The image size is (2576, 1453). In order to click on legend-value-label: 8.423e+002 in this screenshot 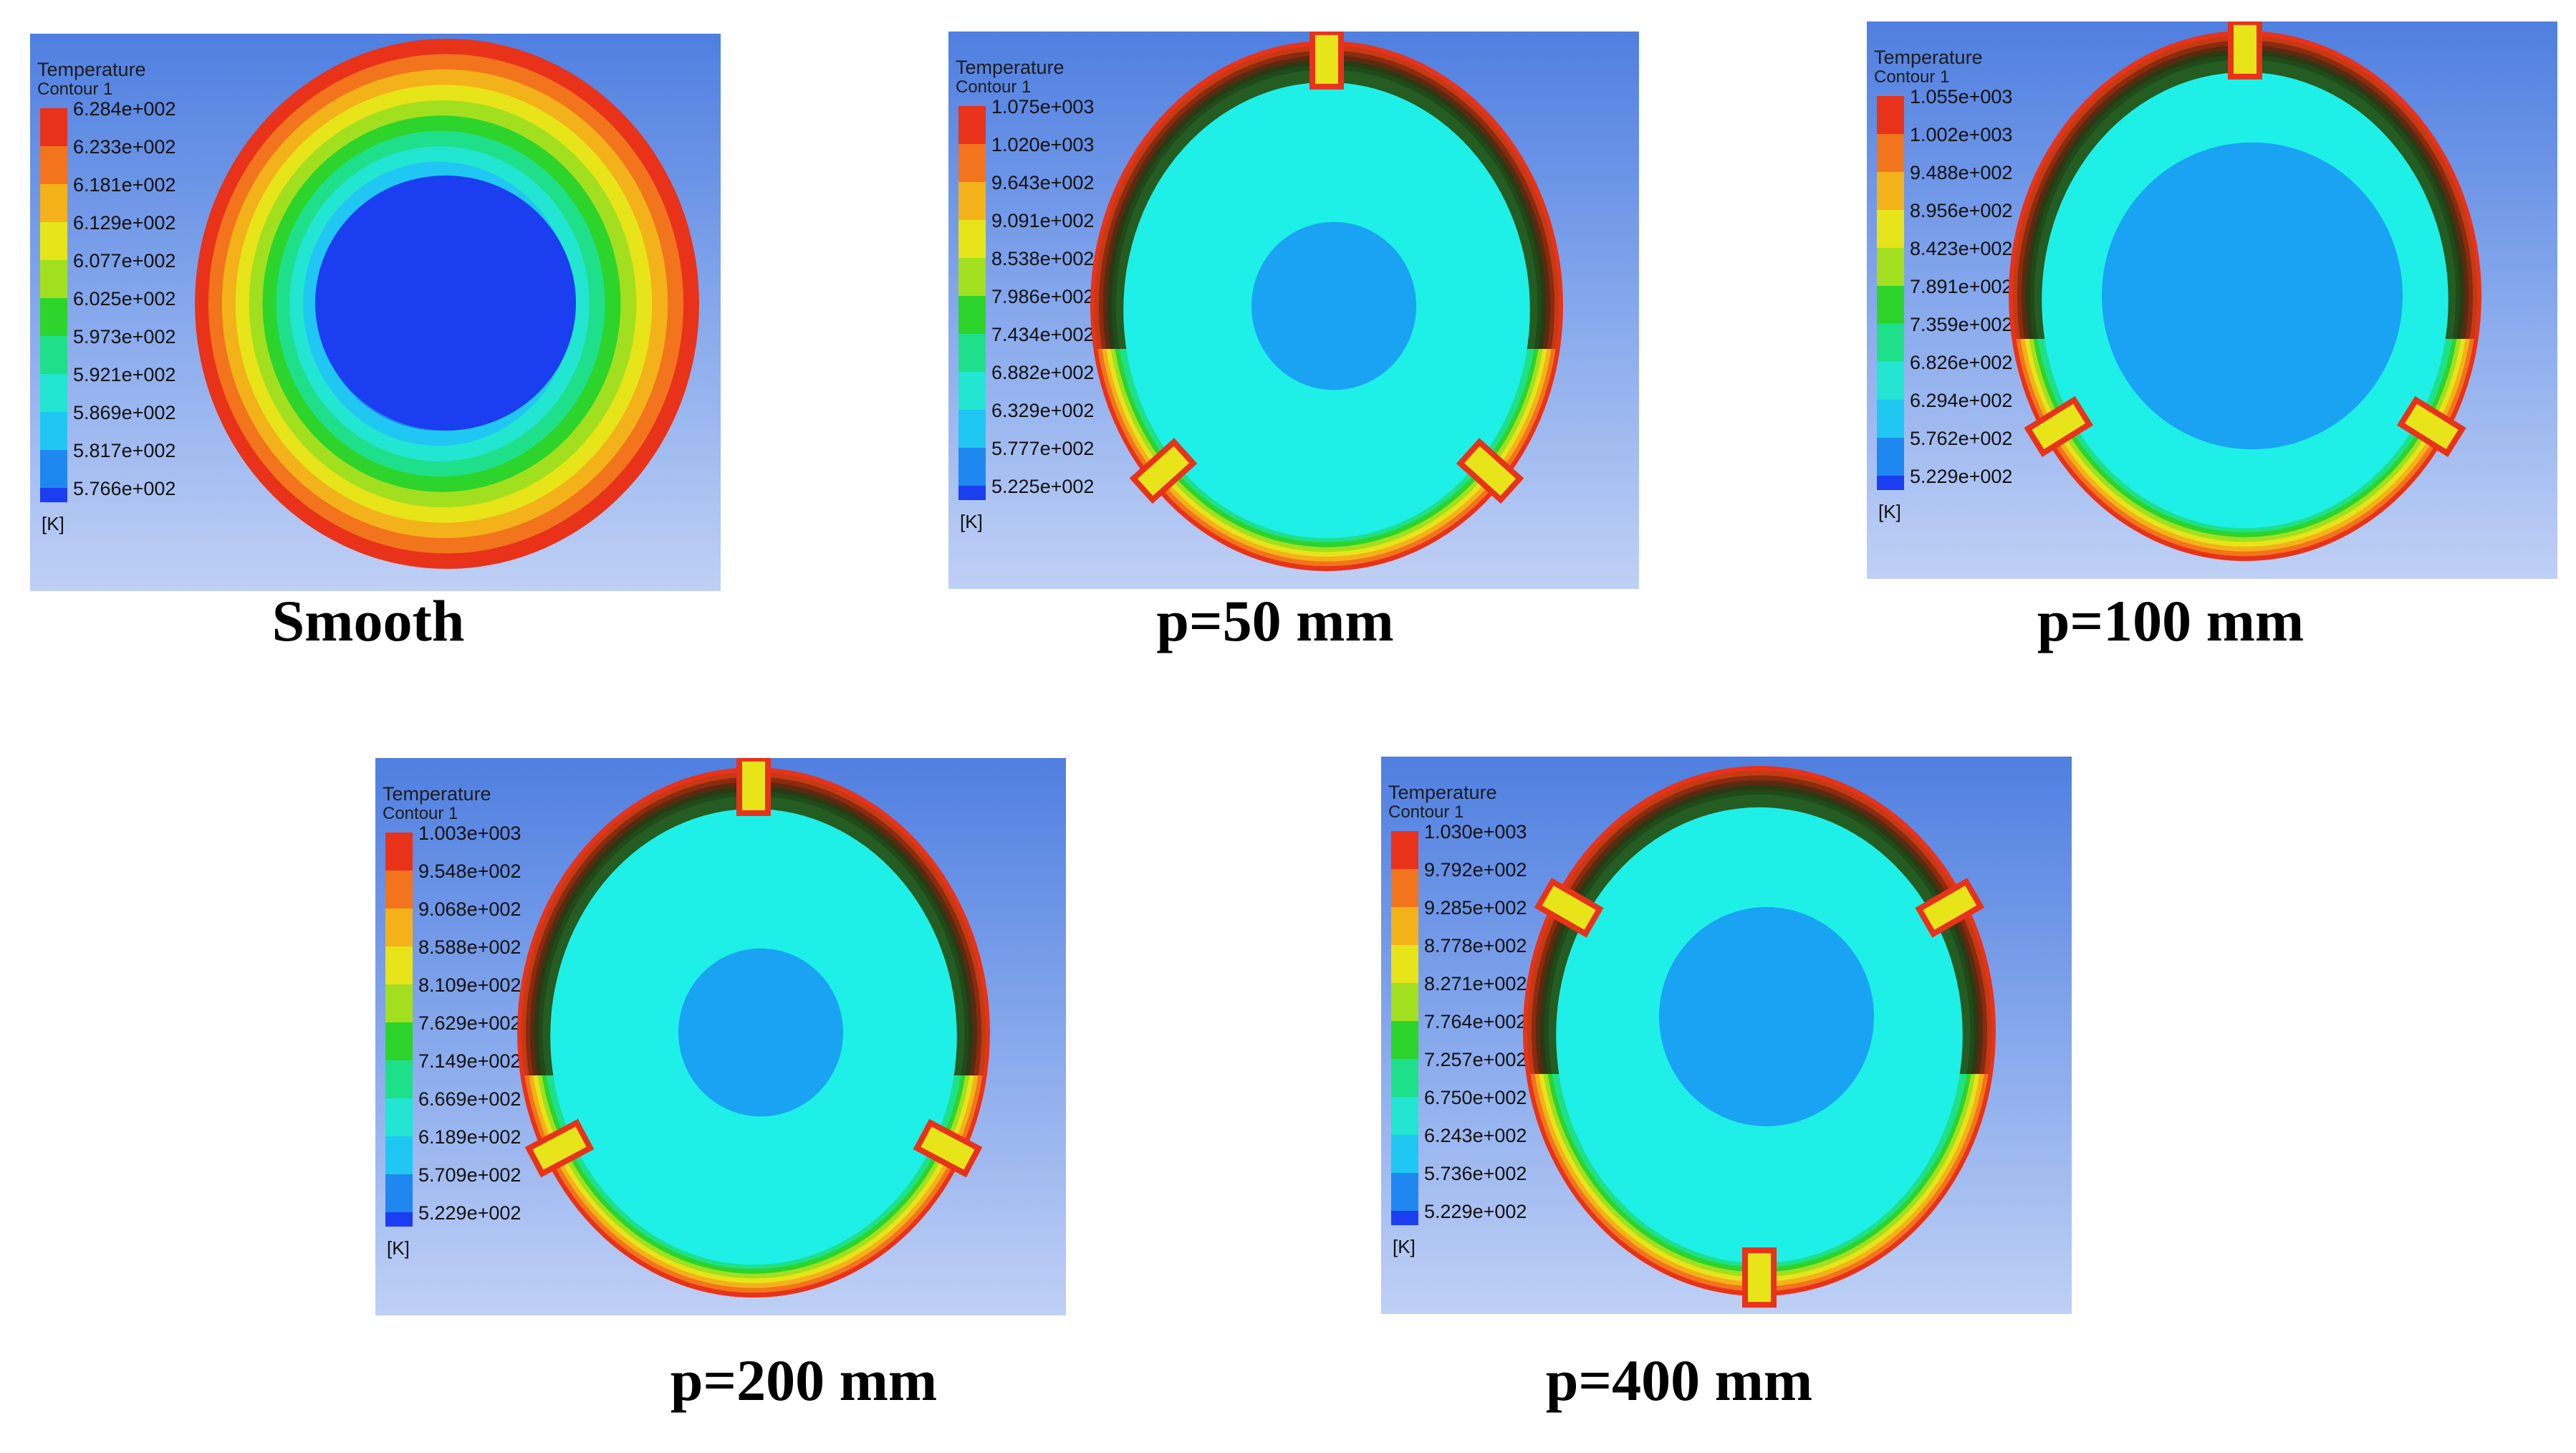, I will do `click(1962, 248)`.